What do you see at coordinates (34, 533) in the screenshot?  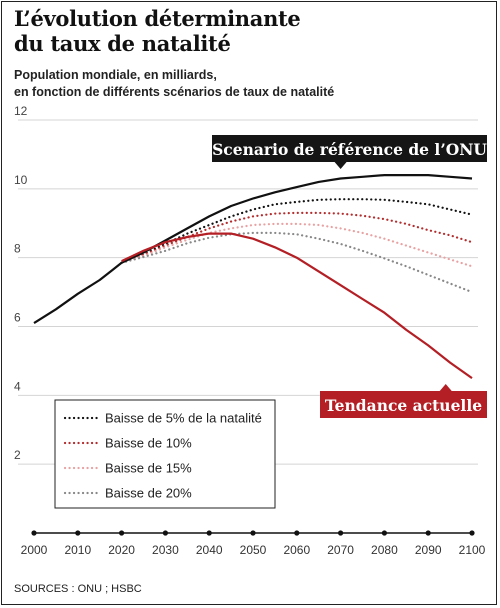 I see `x-tick-dot-2000` at bounding box center [34, 533].